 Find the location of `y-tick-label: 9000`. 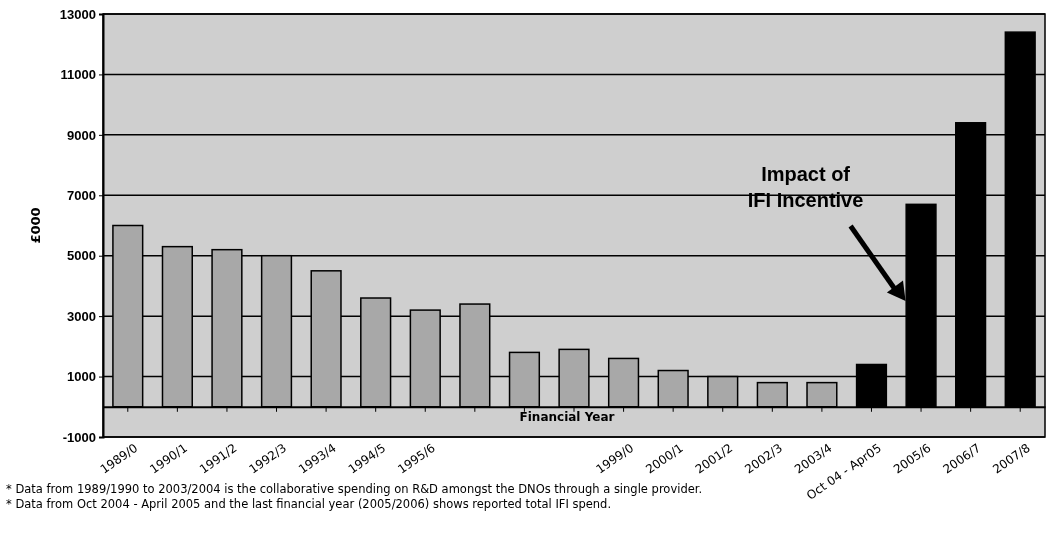

y-tick-label: 9000 is located at coordinates (81, 135).